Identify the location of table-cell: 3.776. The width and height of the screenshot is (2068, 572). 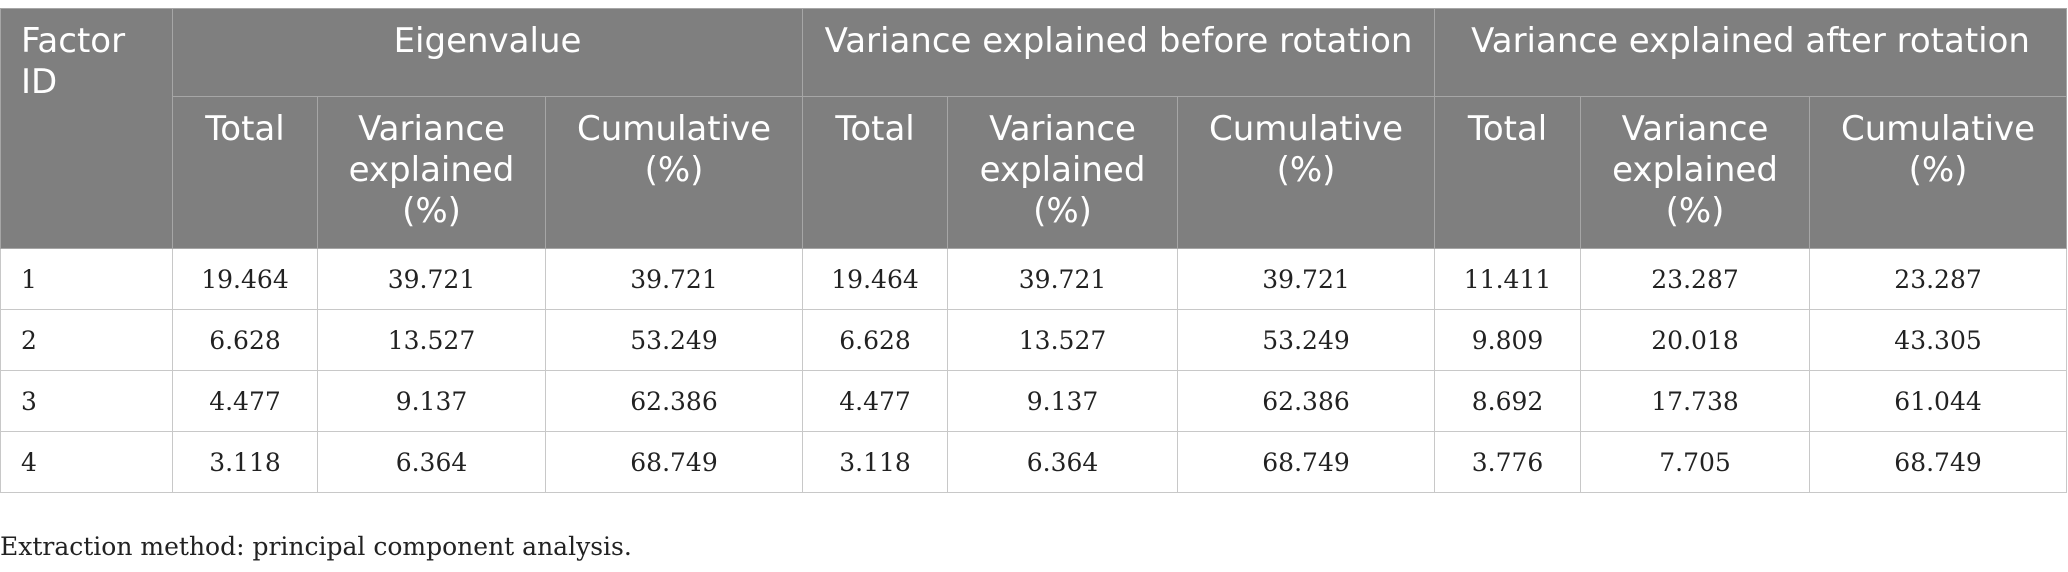
(1508, 462).